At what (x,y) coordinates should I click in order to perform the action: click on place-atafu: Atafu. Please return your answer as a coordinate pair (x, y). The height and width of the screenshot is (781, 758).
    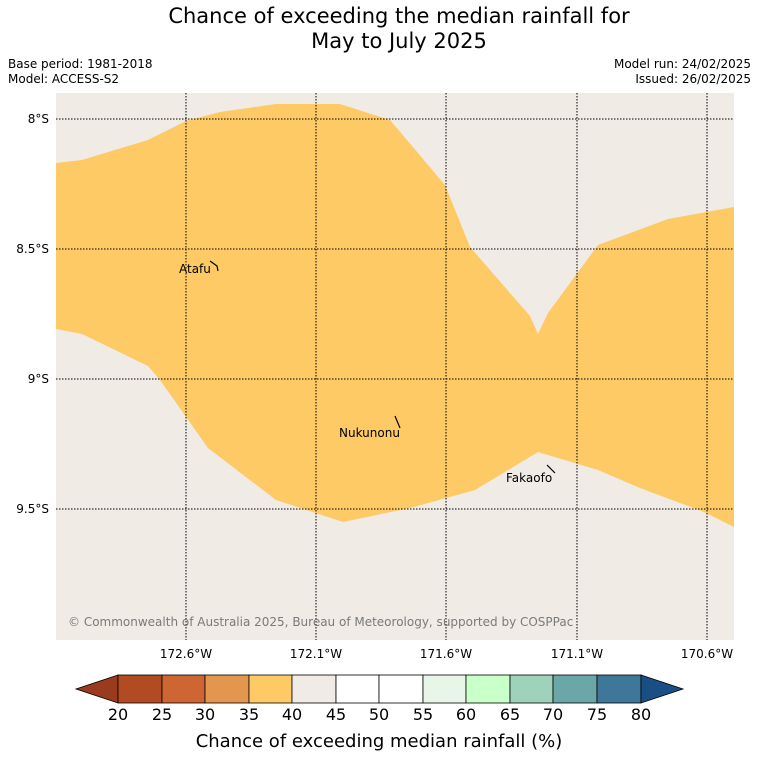
    Looking at the image, I should click on (195, 269).